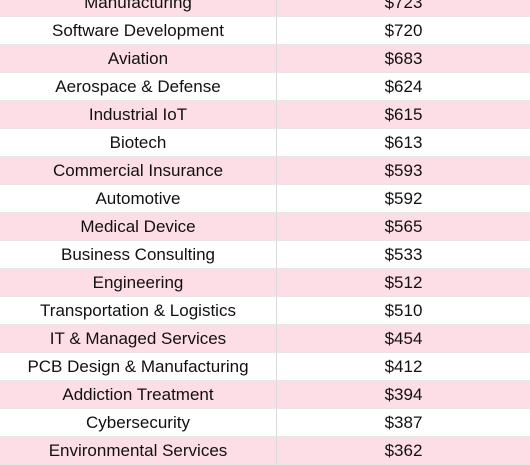  What do you see at coordinates (138, 310) in the screenshot?
I see `industry-cell: Transportation & Logistics` at bounding box center [138, 310].